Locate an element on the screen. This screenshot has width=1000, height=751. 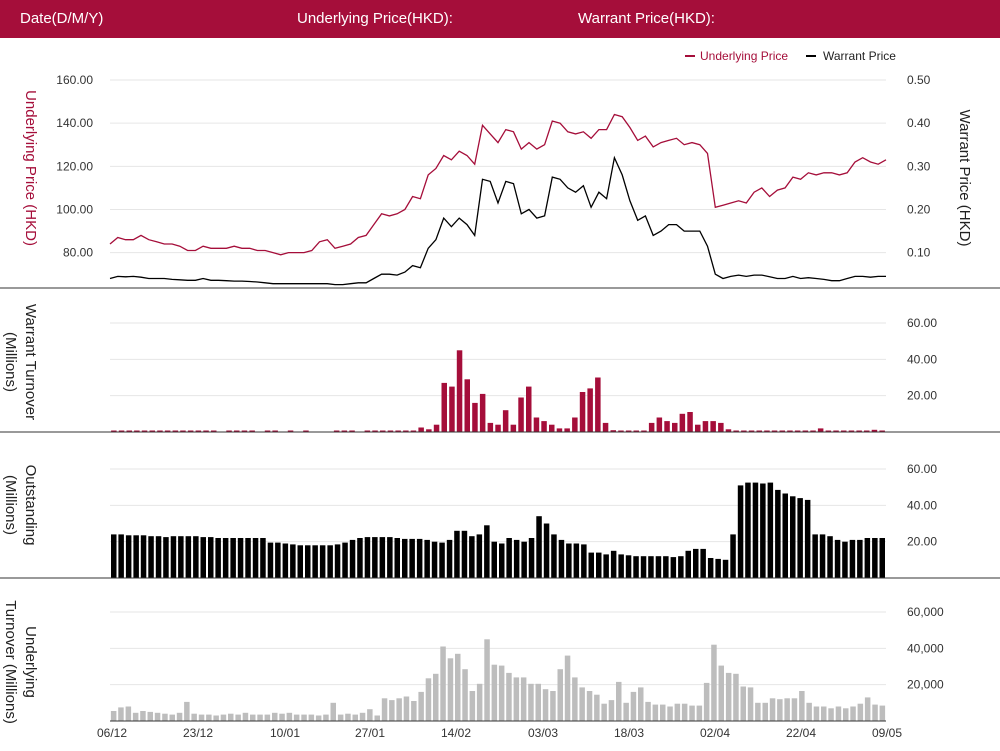
warrant-price-line is located at coordinates (497, 220).